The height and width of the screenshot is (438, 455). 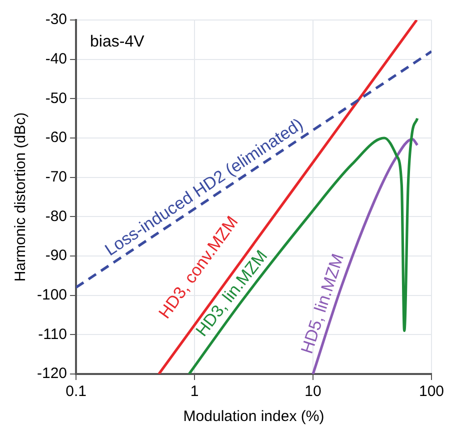 I want to click on y-tick-label: -90, so click(x=56, y=255).